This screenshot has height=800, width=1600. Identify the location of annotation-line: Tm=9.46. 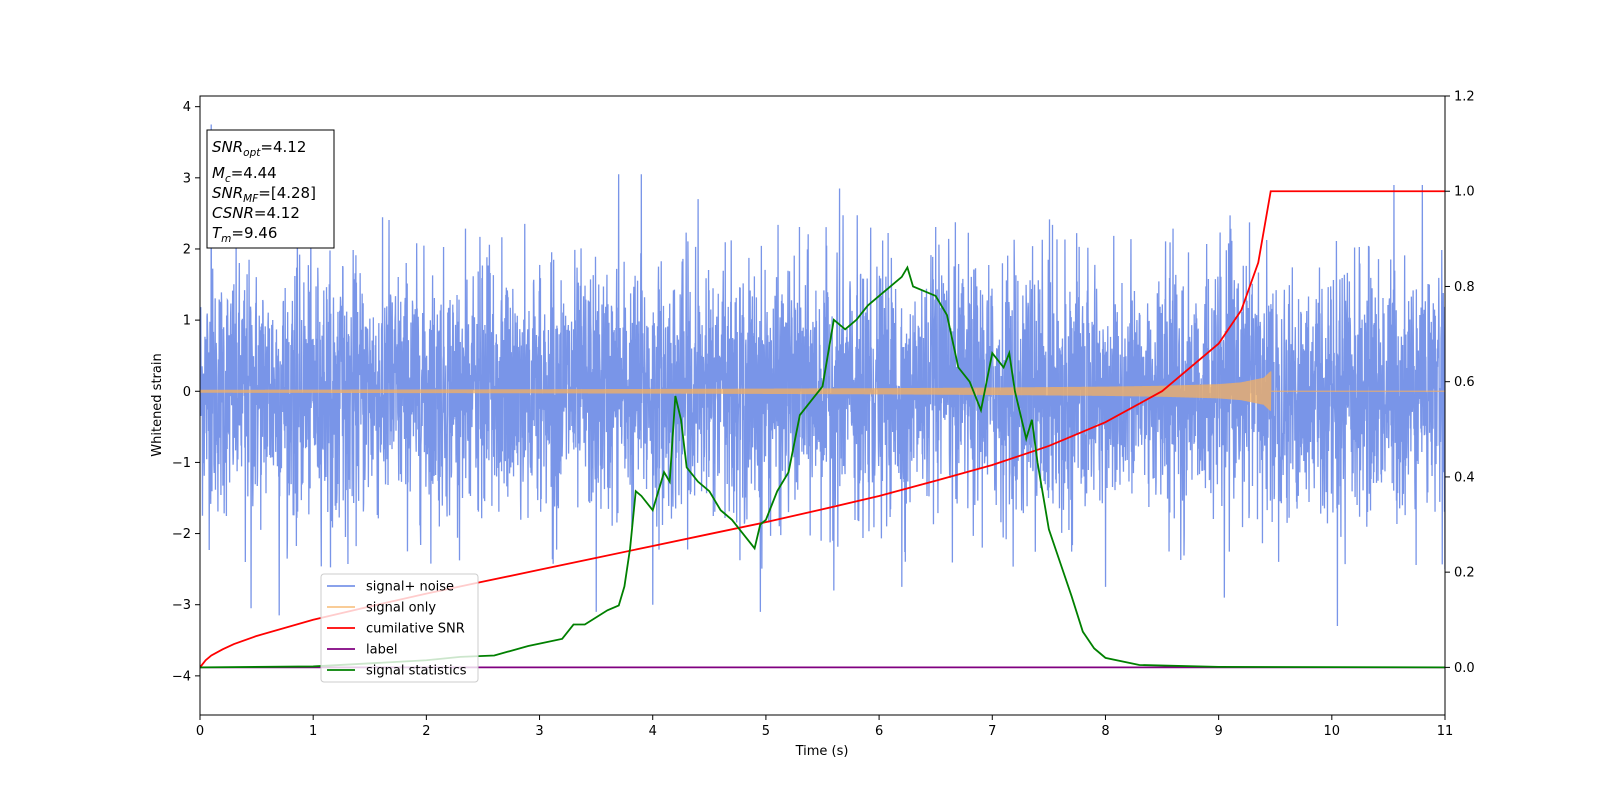
(244, 234).